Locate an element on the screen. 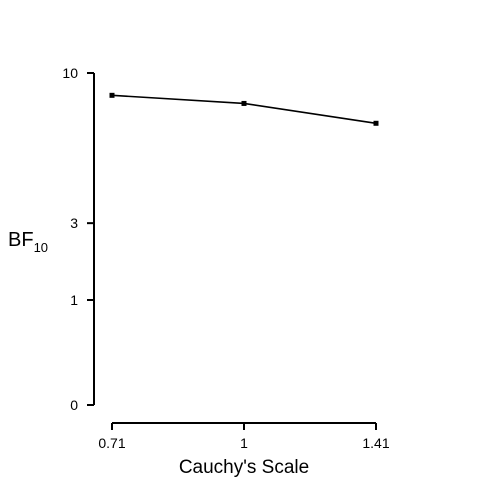 The width and height of the screenshot is (504, 504). x-ticks: 0.71 1 1.41 is located at coordinates (244, 437).